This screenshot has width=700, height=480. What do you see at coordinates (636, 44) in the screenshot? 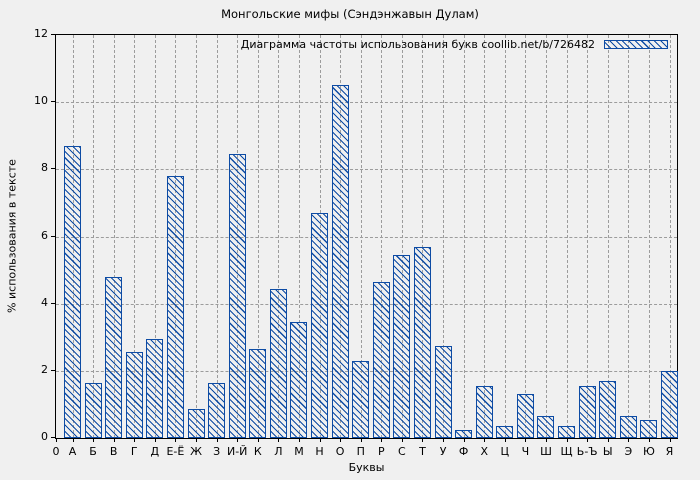
I see `hatched-bar-swatch-icon` at bounding box center [636, 44].